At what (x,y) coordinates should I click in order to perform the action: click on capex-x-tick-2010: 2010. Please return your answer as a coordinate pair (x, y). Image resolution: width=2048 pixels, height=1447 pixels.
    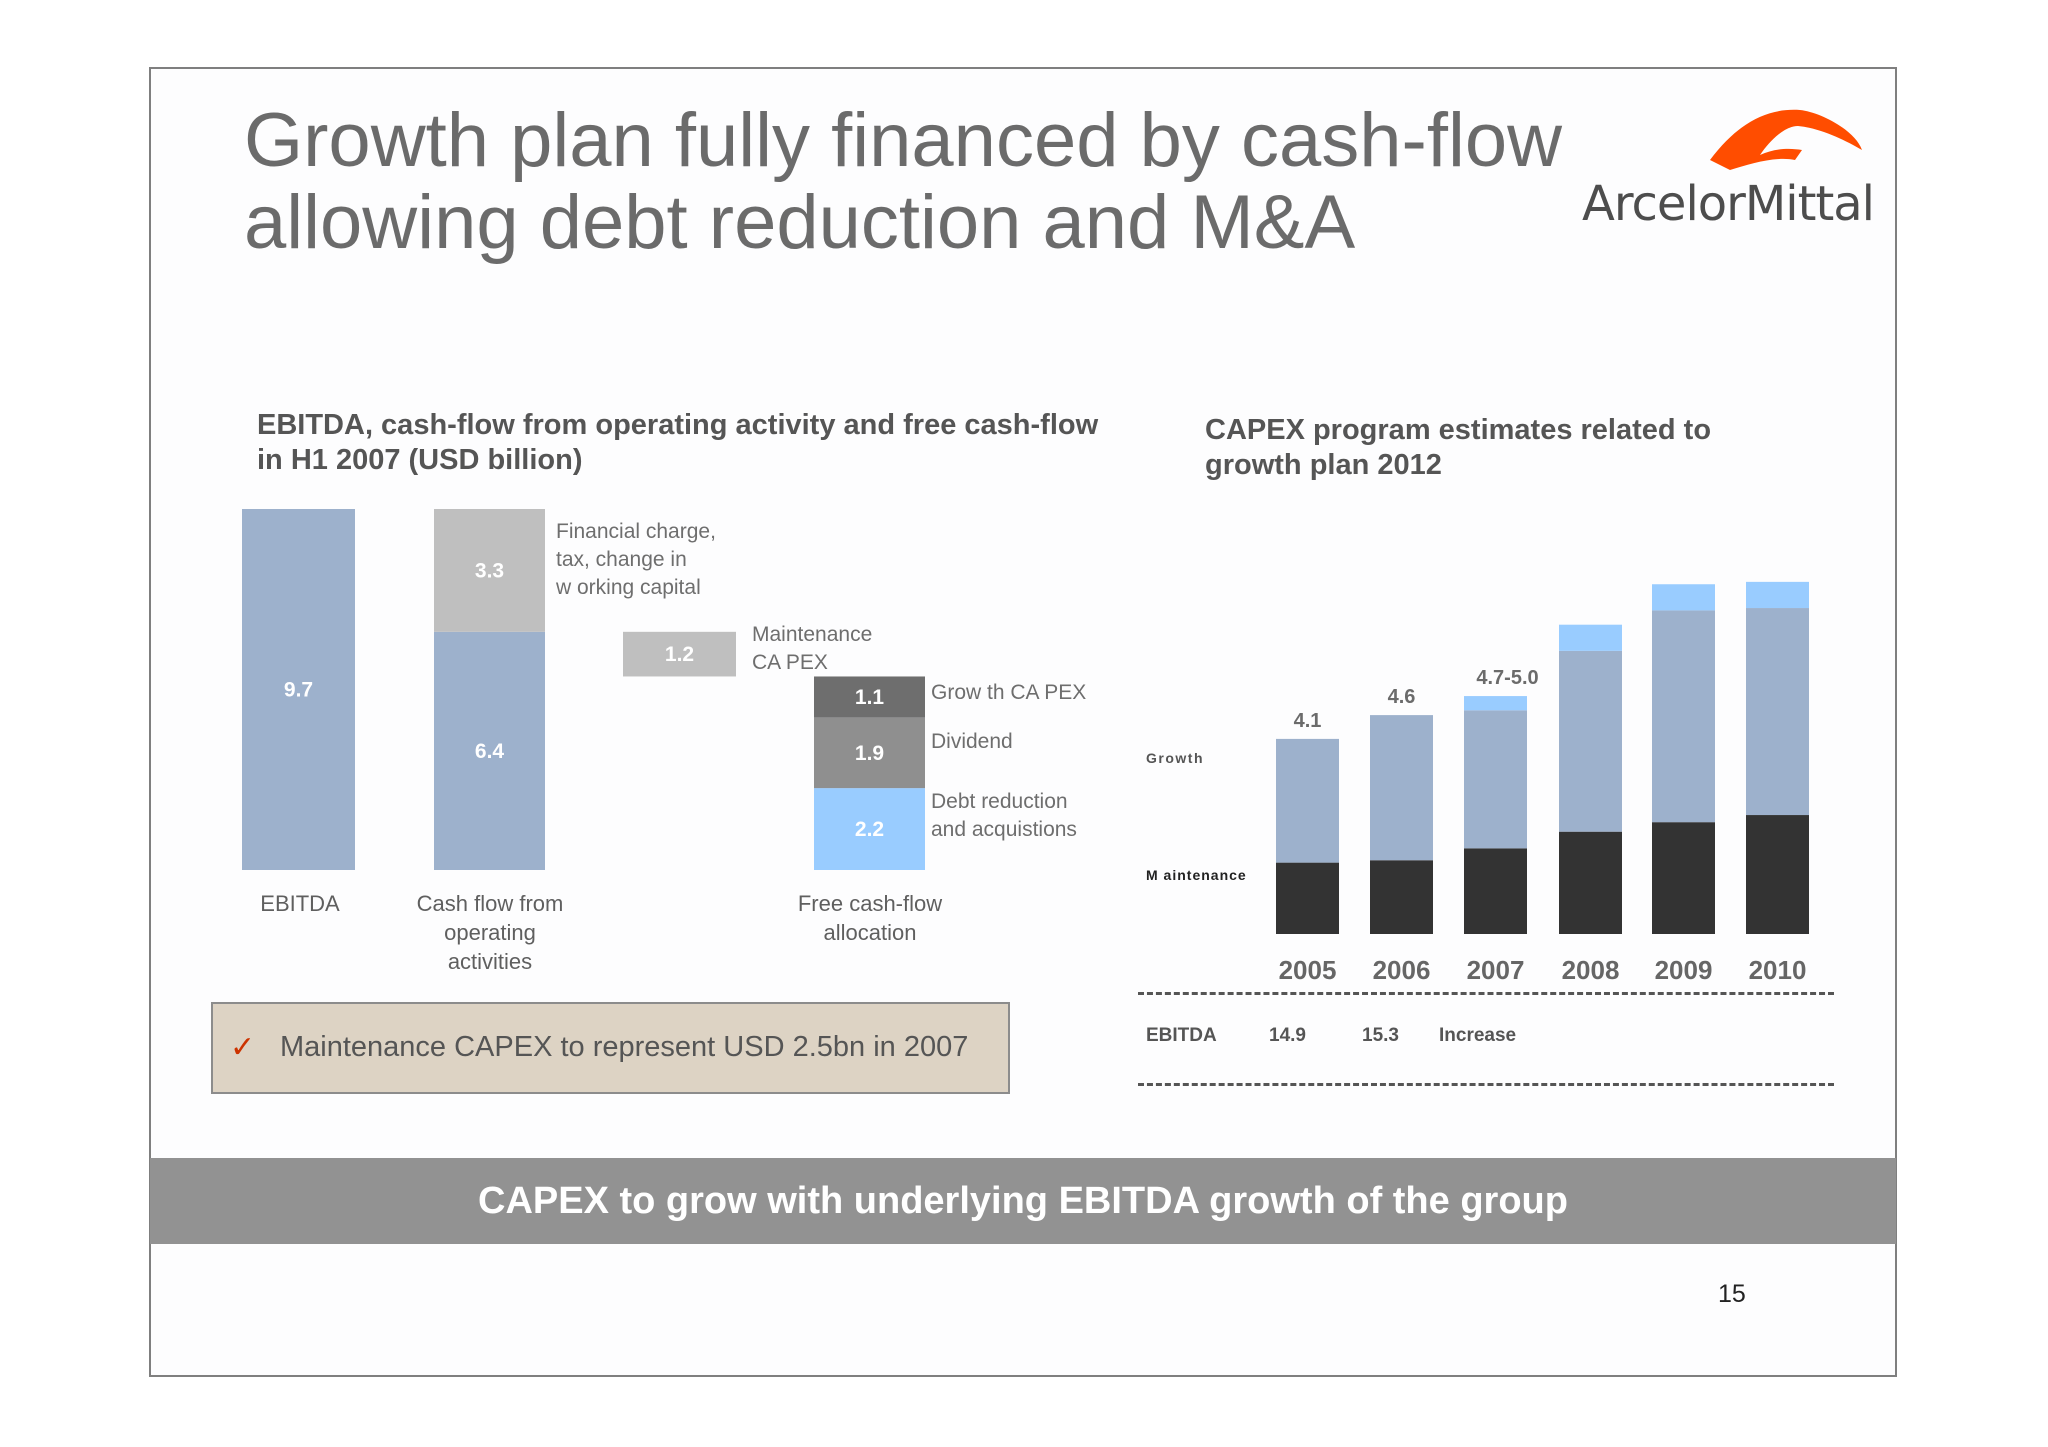
    Looking at the image, I should click on (1778, 970).